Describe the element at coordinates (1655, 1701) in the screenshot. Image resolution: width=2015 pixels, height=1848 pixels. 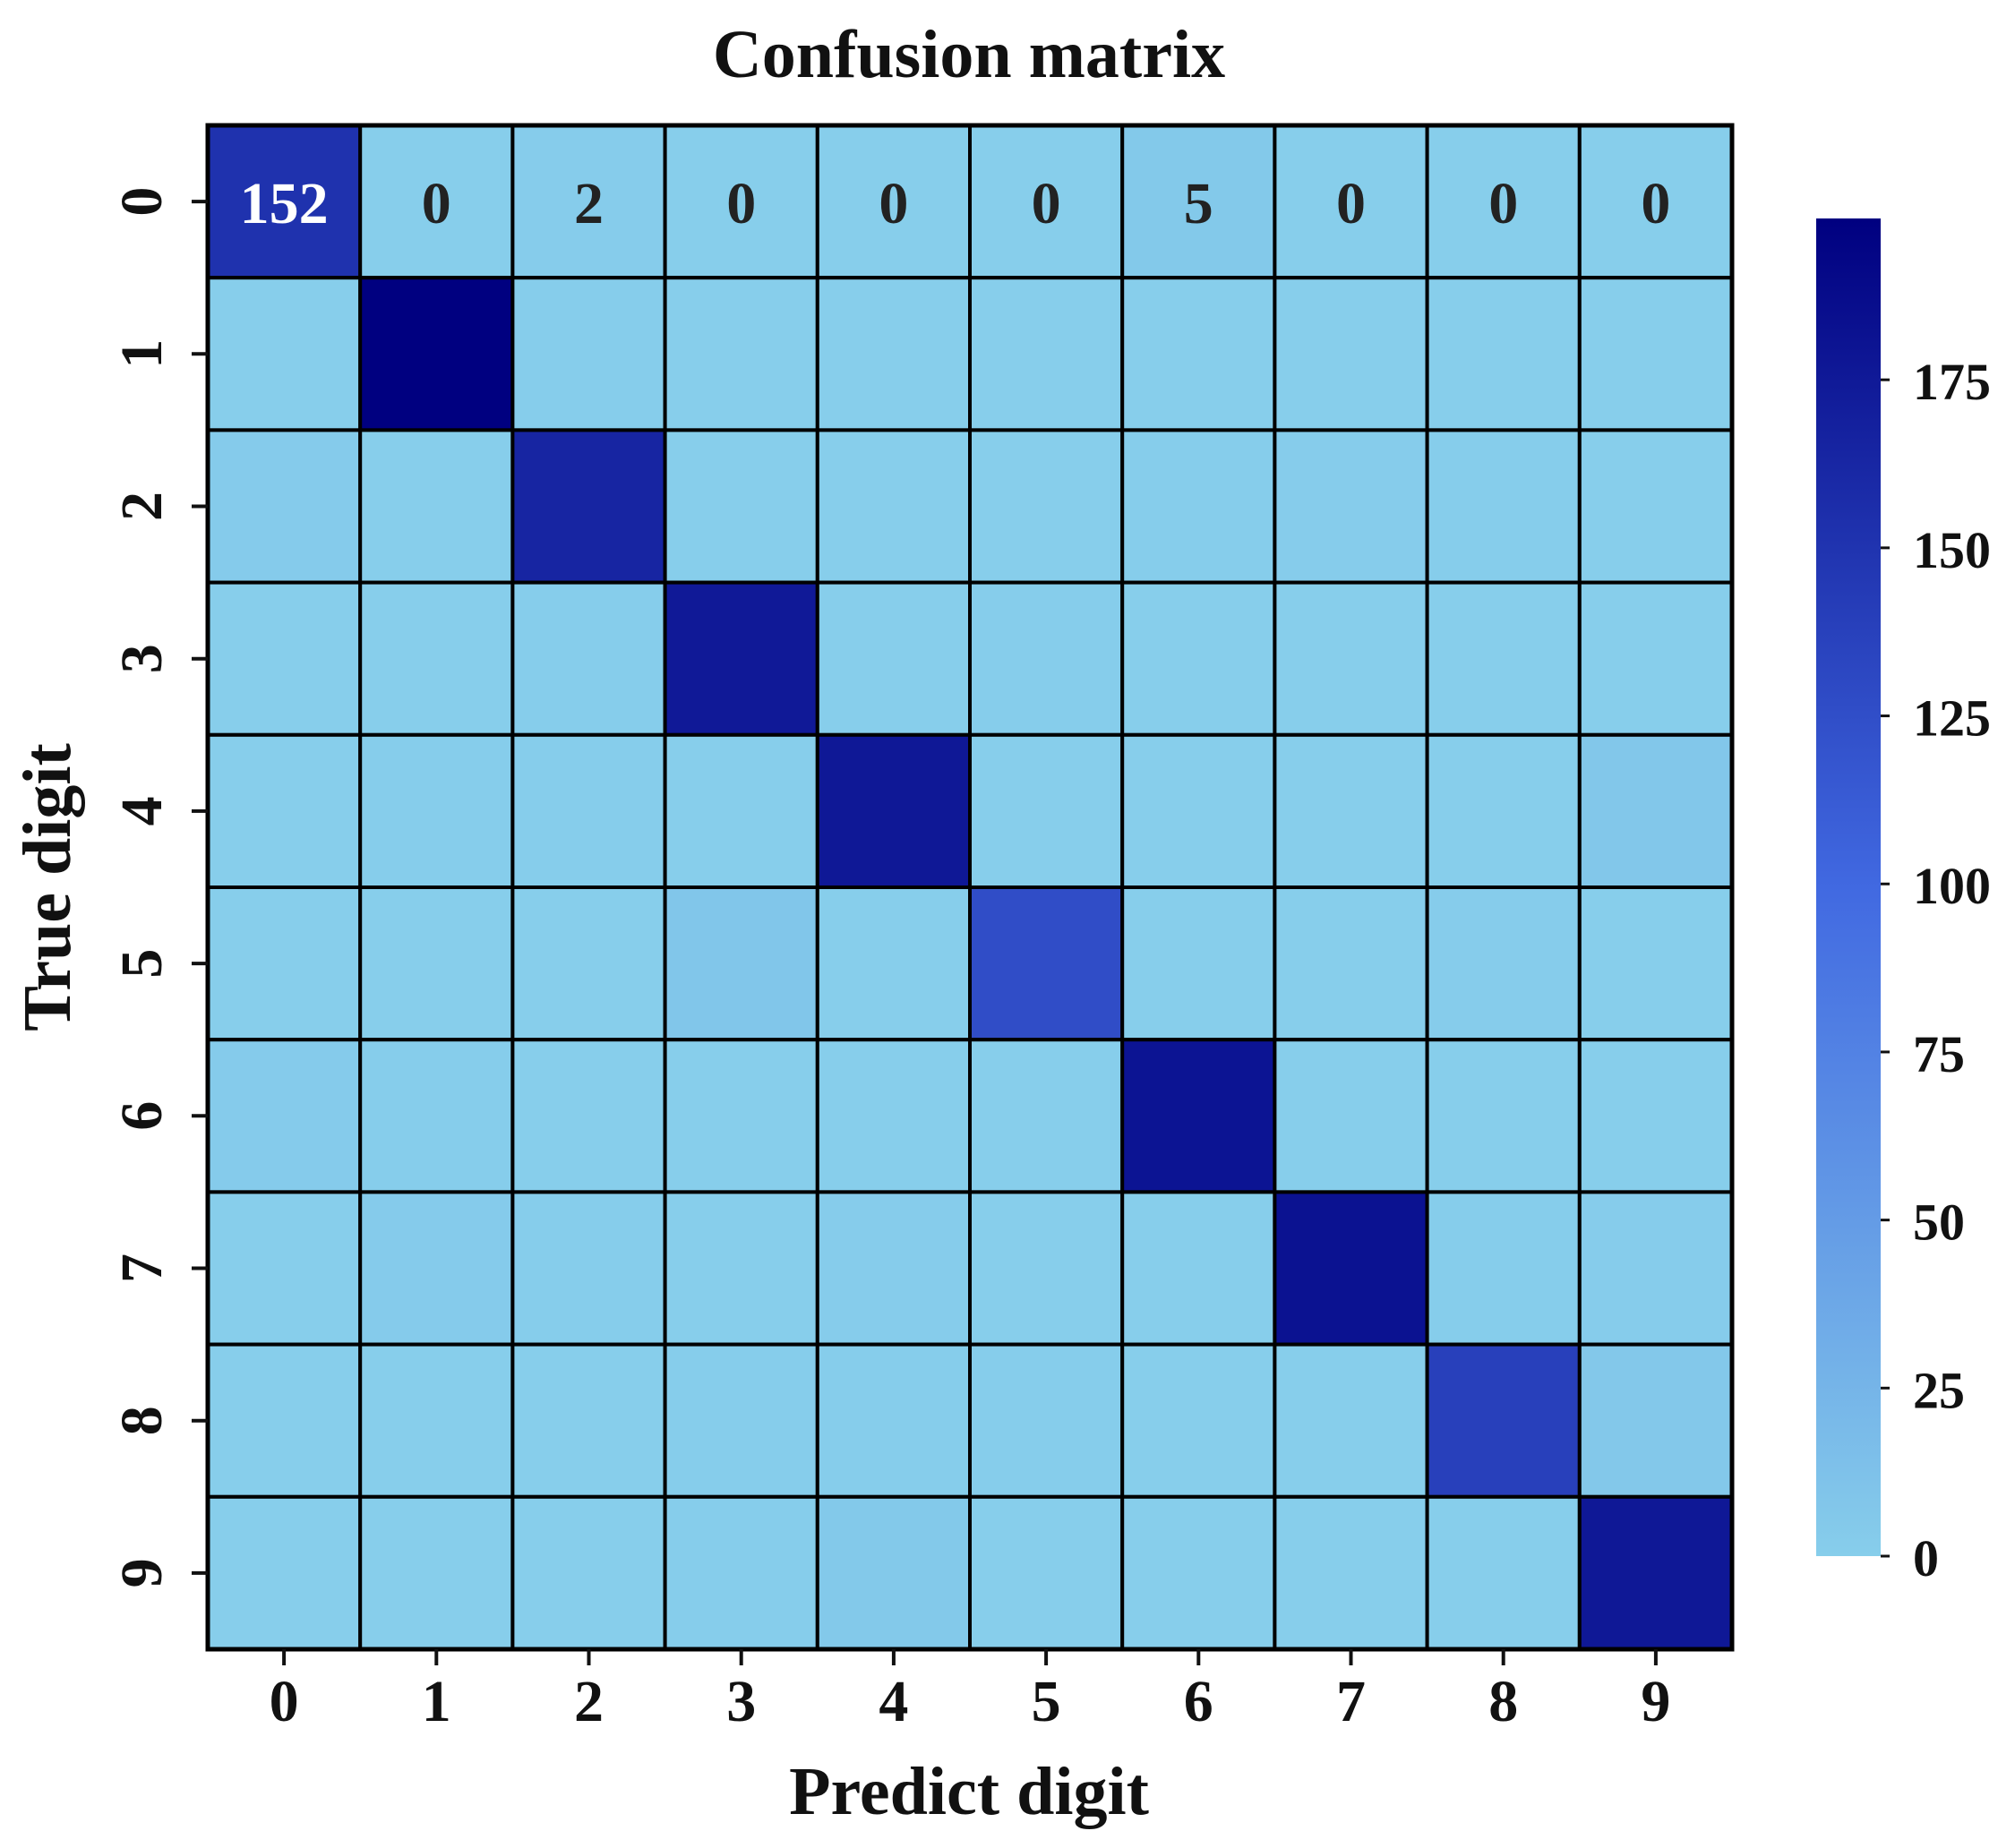
I see `x-tick-label: 9` at that location.